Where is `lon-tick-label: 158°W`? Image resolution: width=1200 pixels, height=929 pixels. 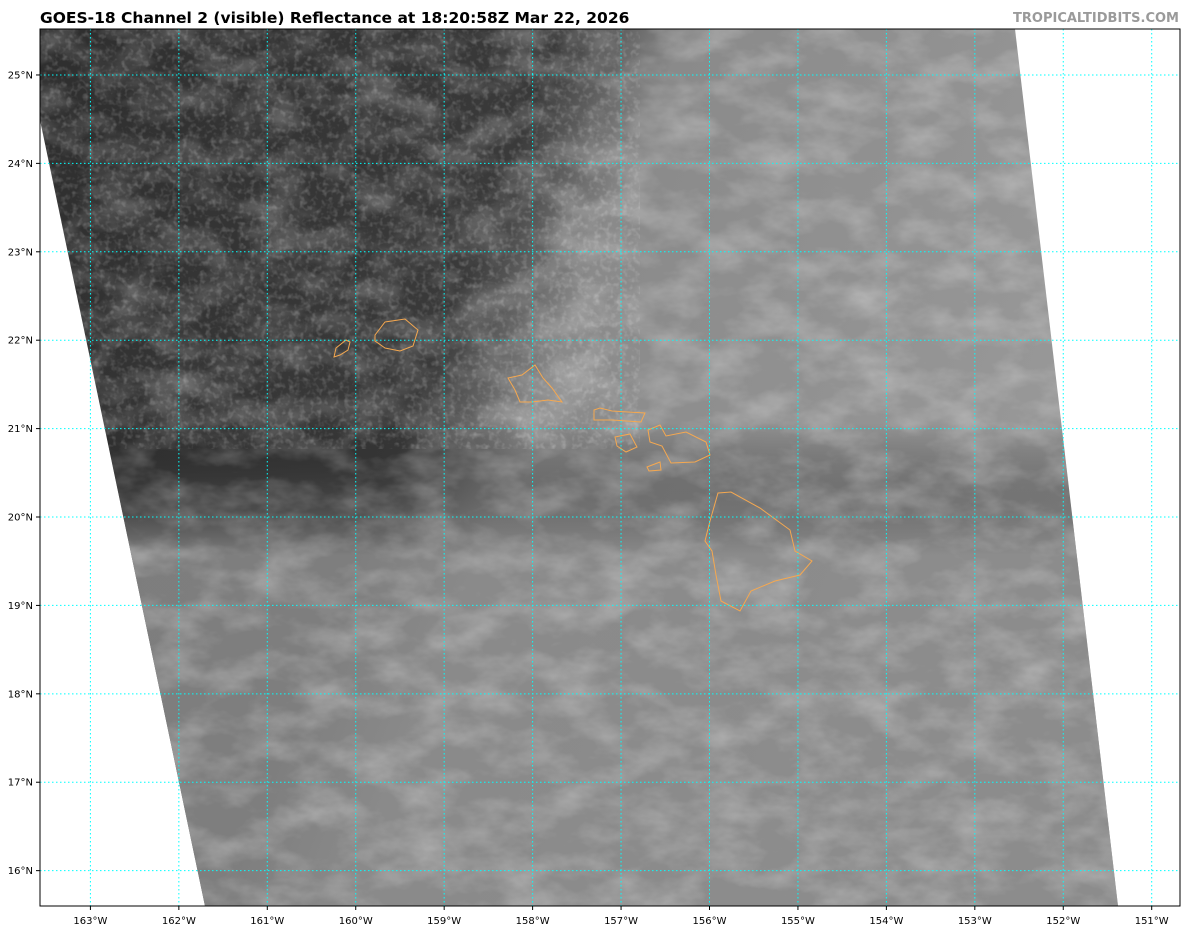 lon-tick-label: 158°W is located at coordinates (533, 921).